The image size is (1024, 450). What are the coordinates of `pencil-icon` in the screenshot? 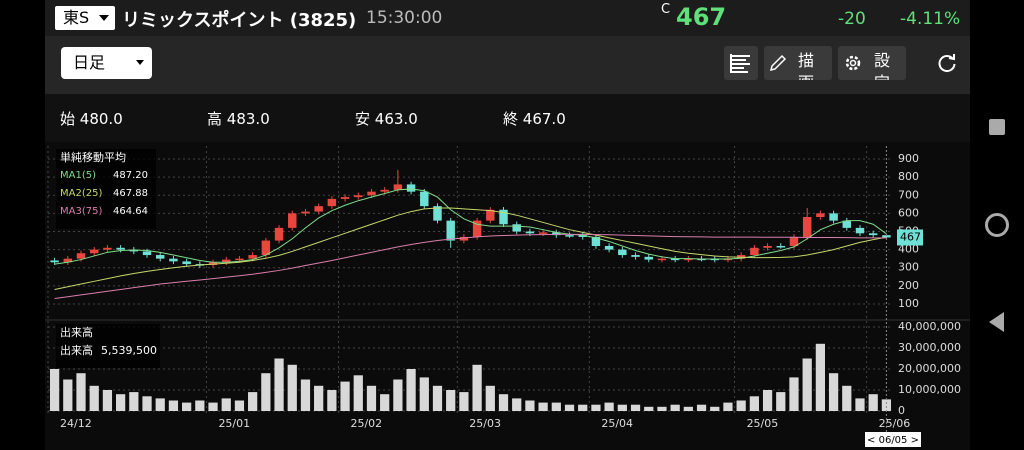 It's located at (778, 63).